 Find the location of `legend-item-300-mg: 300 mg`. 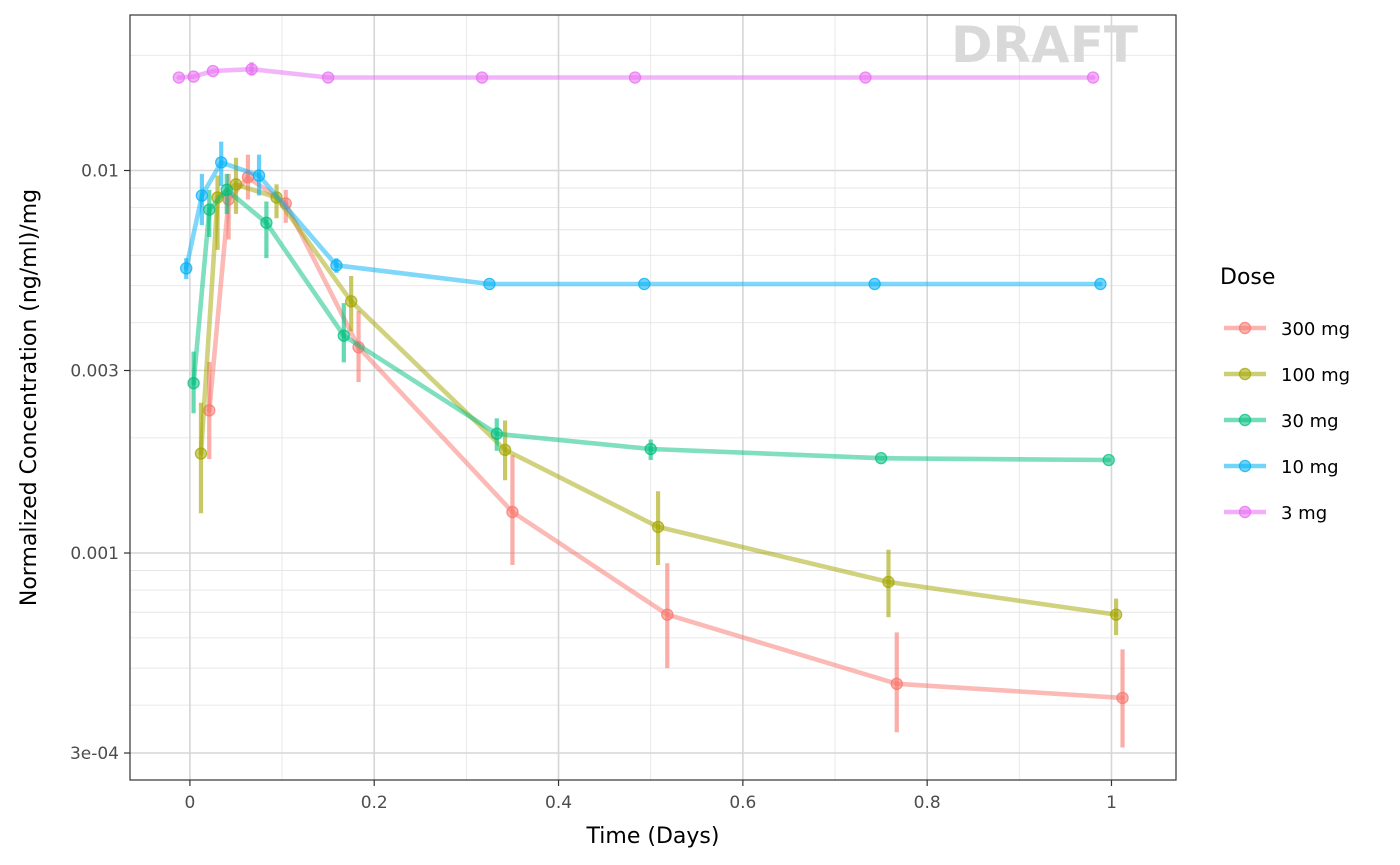

legend-item-300-mg: 300 mg is located at coordinates (1287, 329).